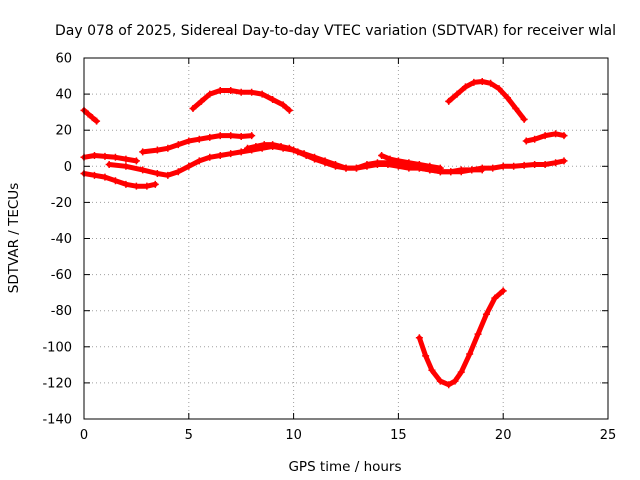 The image size is (640, 480). Describe the element at coordinates (63, 59) in the screenshot. I see `y-tick-label: 60` at that location.